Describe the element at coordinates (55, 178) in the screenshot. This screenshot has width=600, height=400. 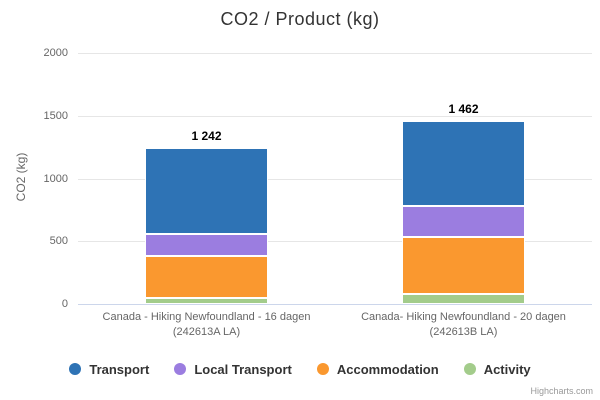
I see `y-axis-tick-label: 1000` at that location.